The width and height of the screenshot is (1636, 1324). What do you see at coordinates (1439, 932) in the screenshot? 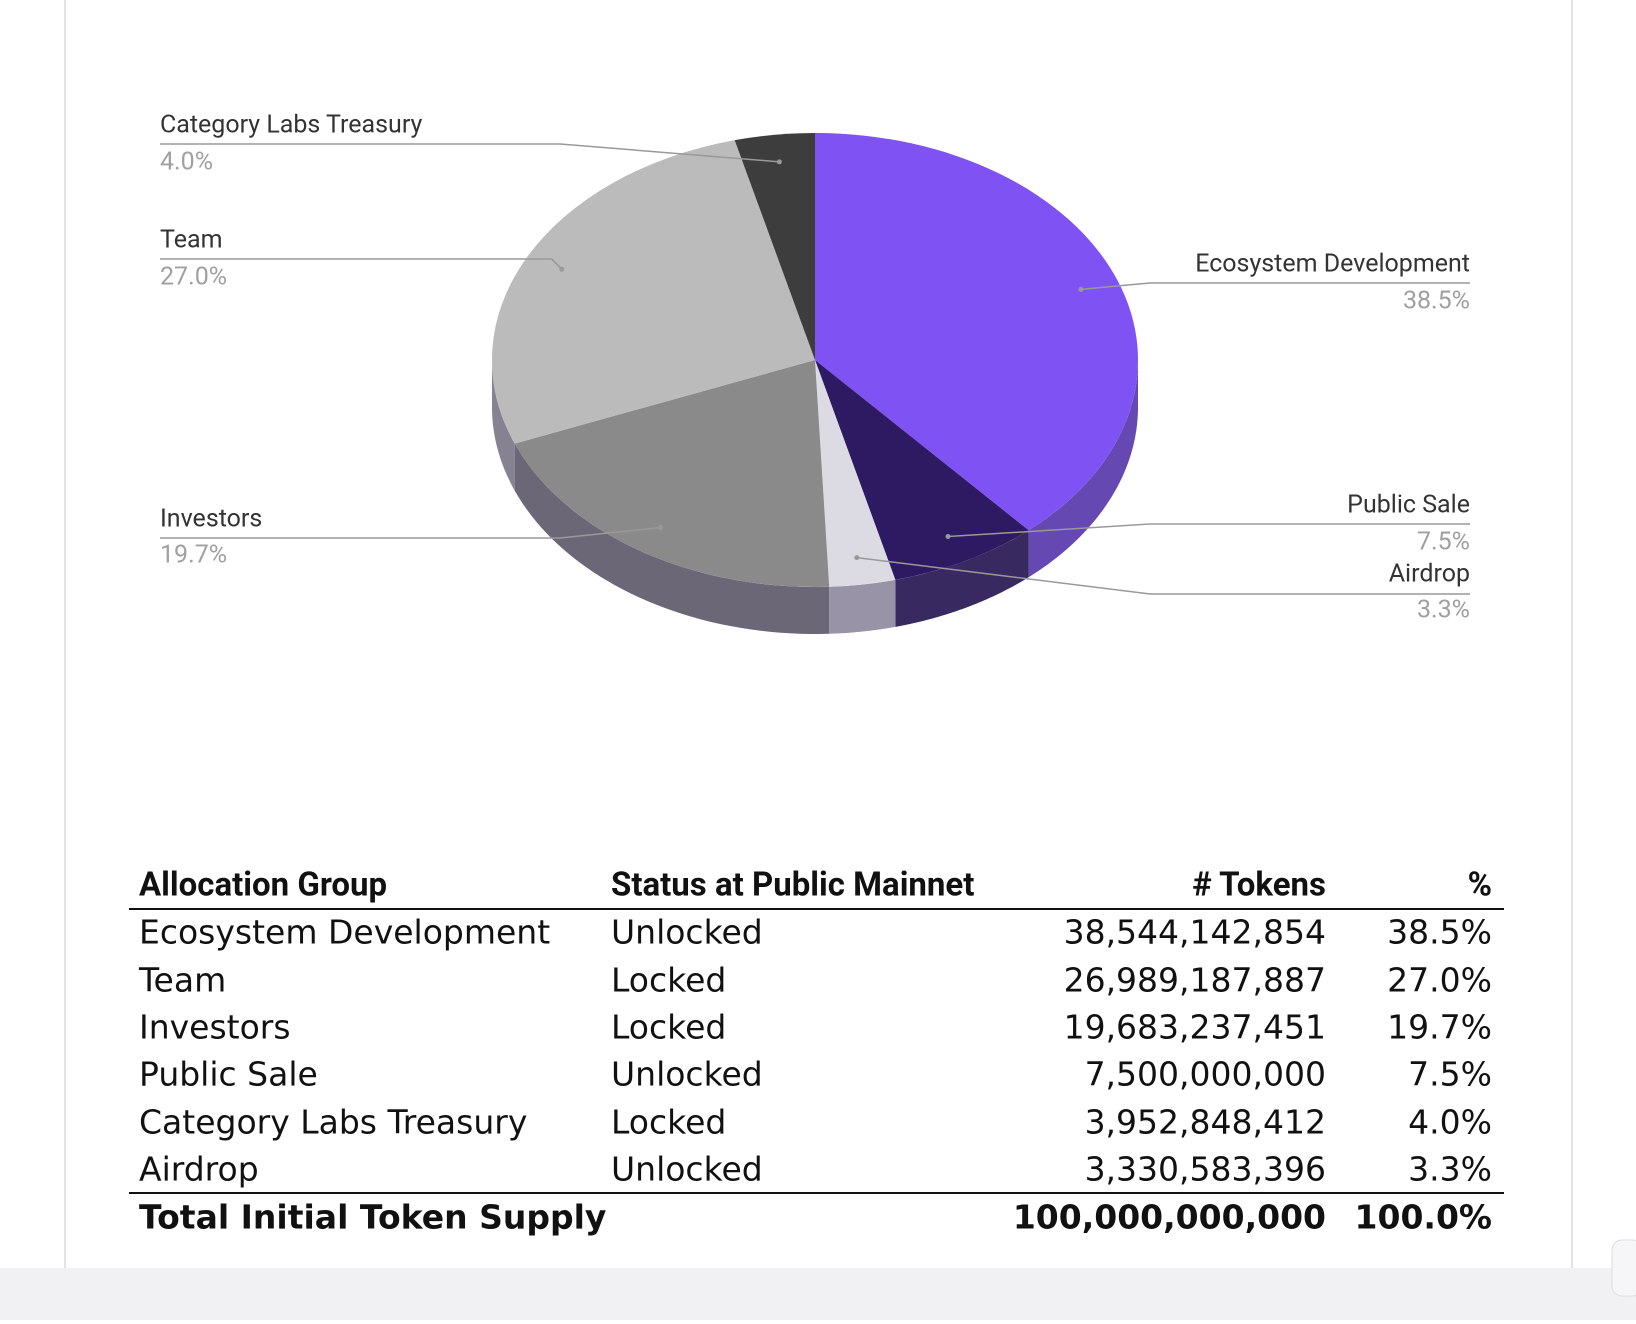
I see `table-cell: 38.5%` at bounding box center [1439, 932].